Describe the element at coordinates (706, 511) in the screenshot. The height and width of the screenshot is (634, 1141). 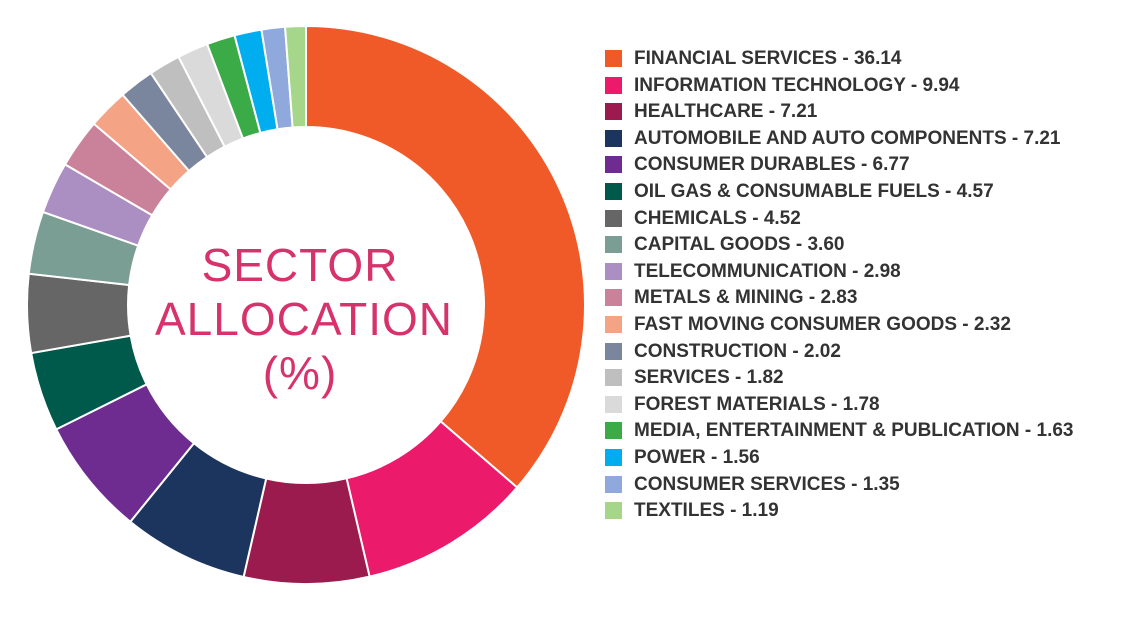
I see `legend-label: TEXTILES - 1.19` at that location.